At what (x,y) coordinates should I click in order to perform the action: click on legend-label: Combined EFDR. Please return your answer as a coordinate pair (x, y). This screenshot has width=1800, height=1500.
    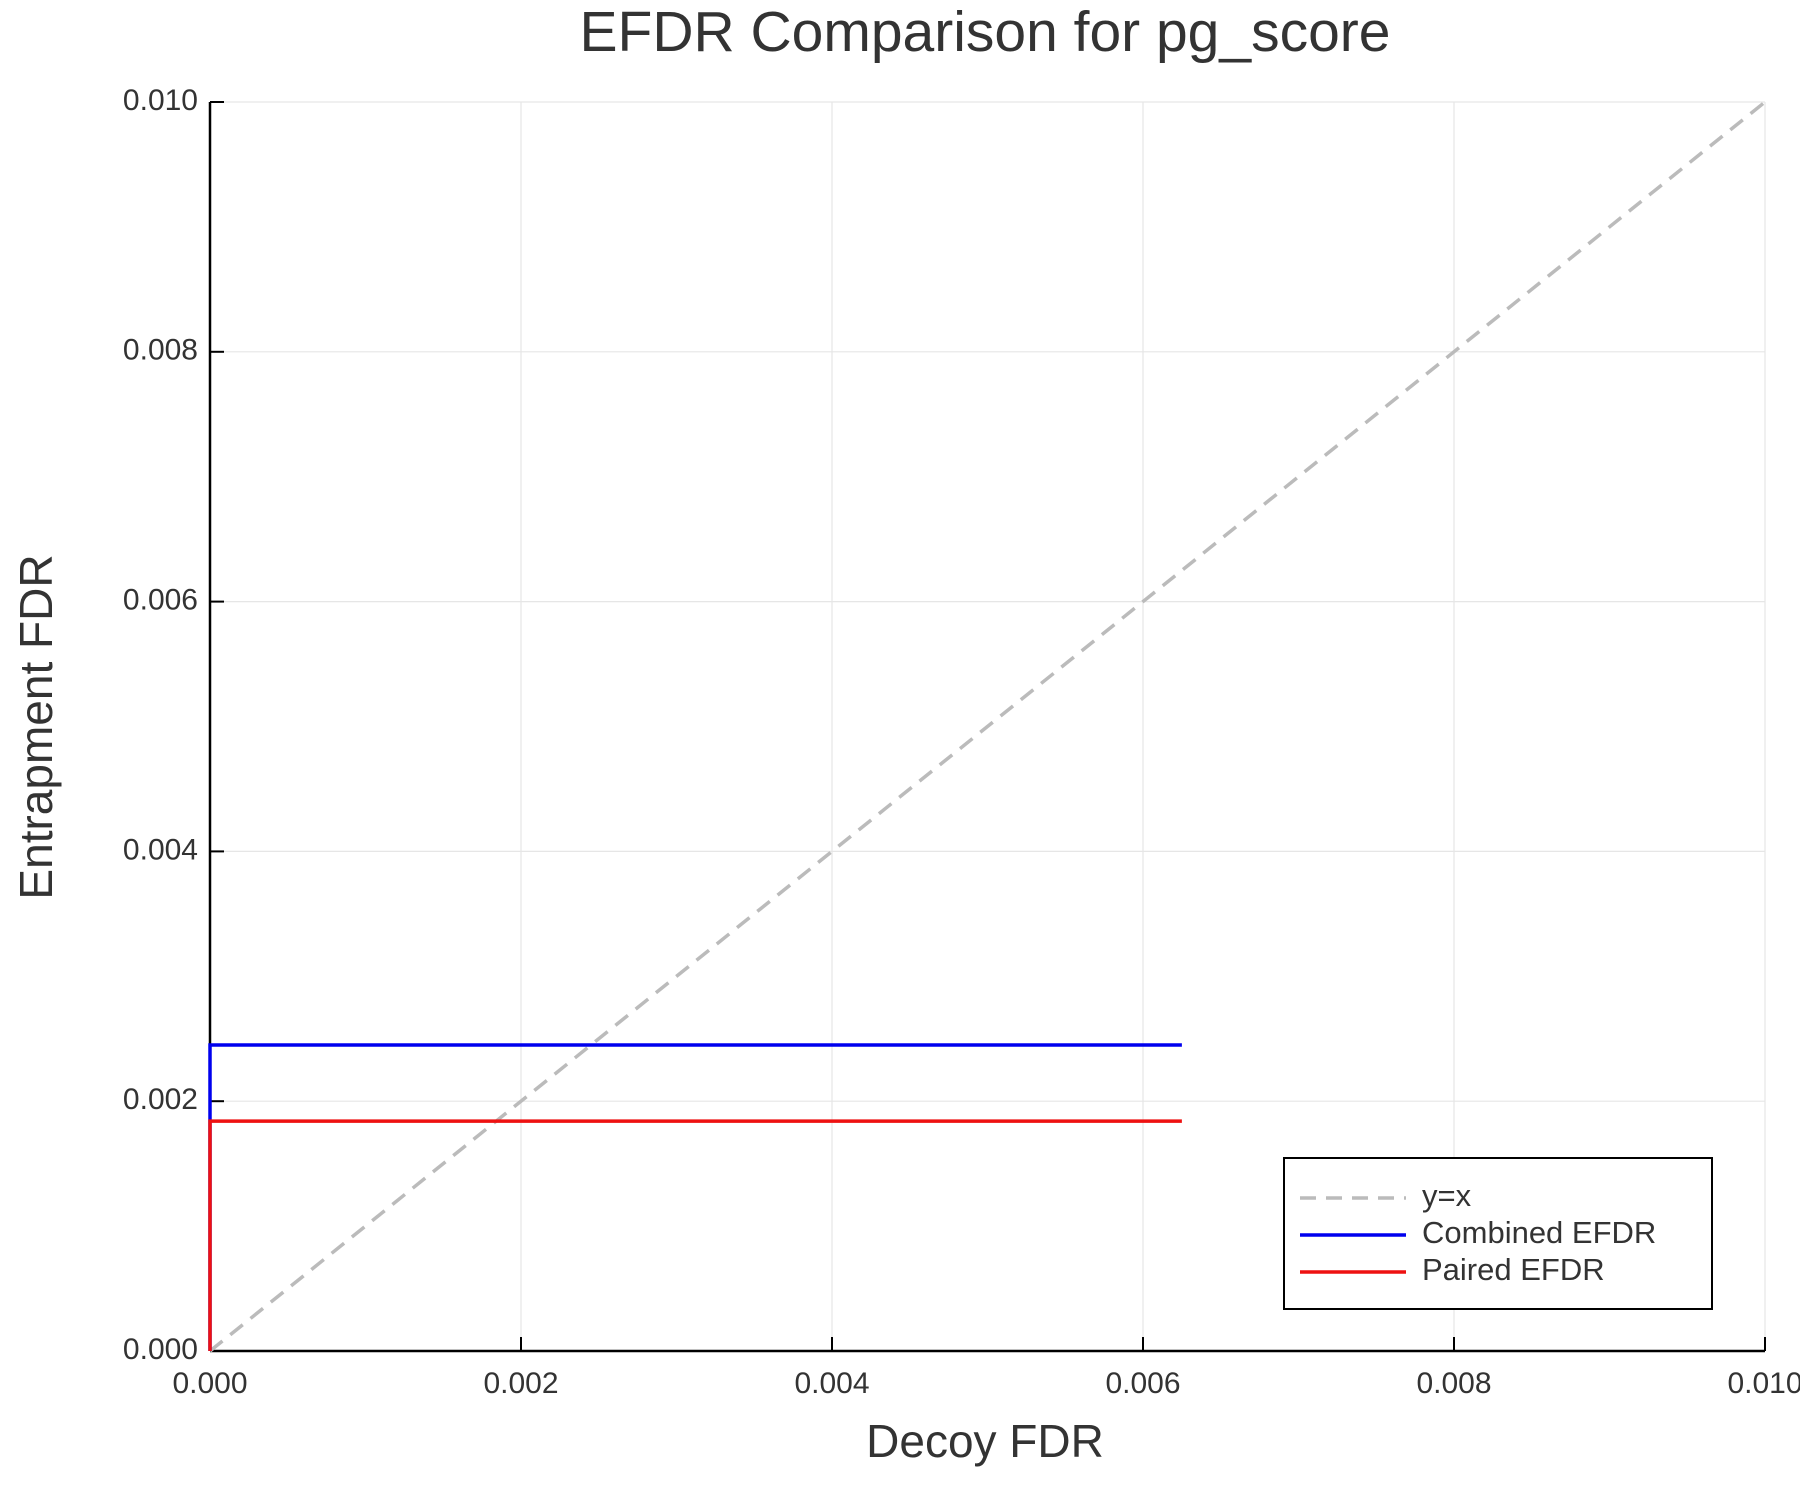
    Looking at the image, I should click on (1539, 1232).